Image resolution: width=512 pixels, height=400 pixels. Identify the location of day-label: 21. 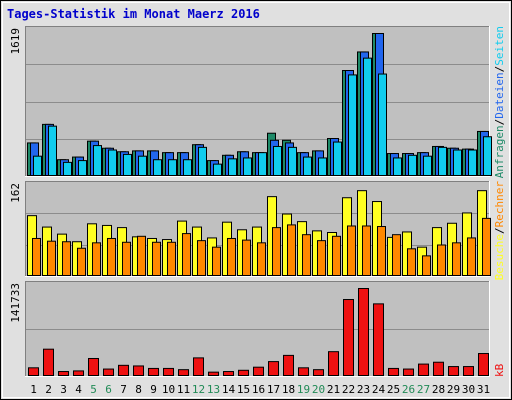
(333, 389).